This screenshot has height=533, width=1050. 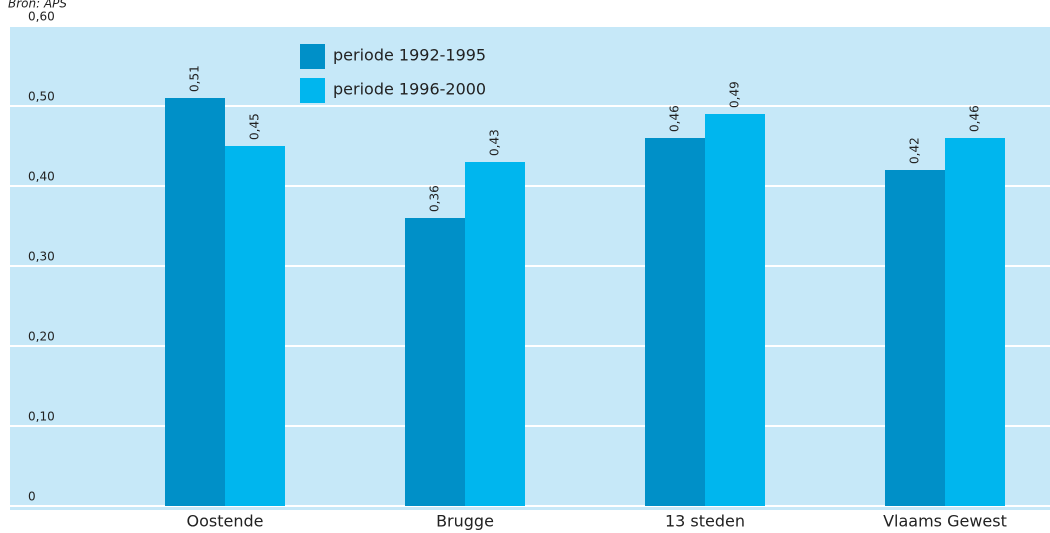 What do you see at coordinates (255, 126) in the screenshot?
I see `data-label: 0,45` at bounding box center [255, 126].